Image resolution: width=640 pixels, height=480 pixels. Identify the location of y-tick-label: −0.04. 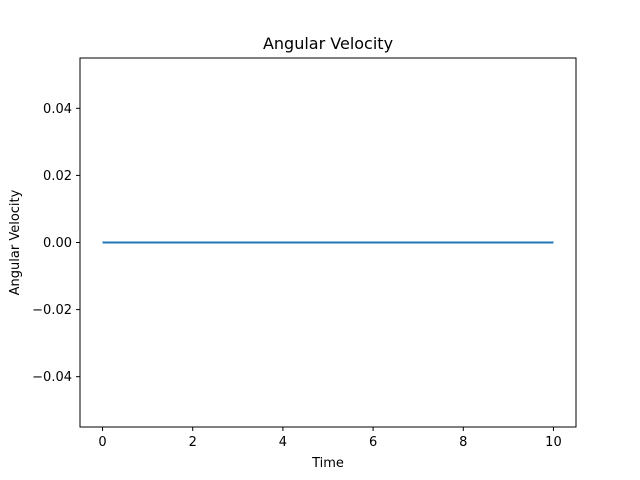
(52, 377).